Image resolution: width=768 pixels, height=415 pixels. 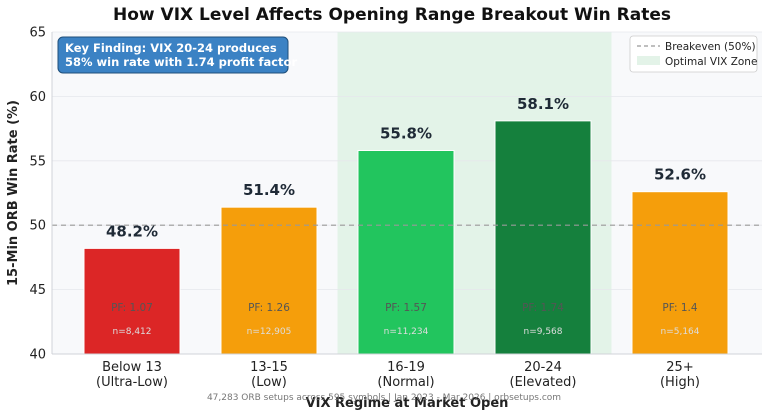 What do you see at coordinates (13, 193) in the screenshot?
I see `y-axis-label: 15-Min ORB Win Rate (%)` at bounding box center [13, 193].